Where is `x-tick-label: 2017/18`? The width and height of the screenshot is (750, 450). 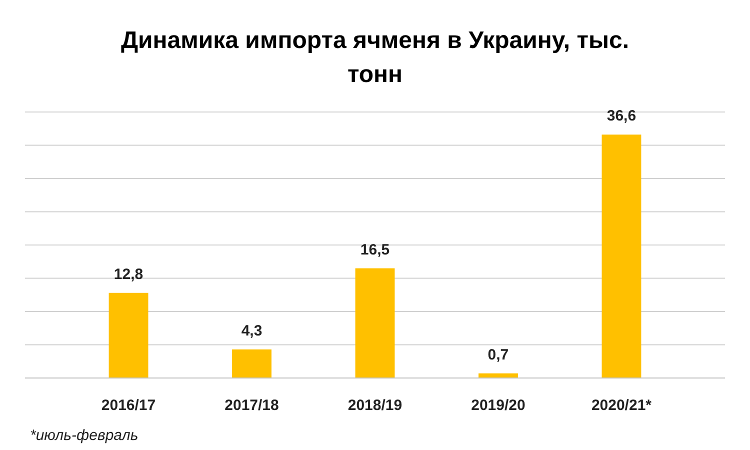
x-tick-label: 2017/18 is located at coordinates (251, 405).